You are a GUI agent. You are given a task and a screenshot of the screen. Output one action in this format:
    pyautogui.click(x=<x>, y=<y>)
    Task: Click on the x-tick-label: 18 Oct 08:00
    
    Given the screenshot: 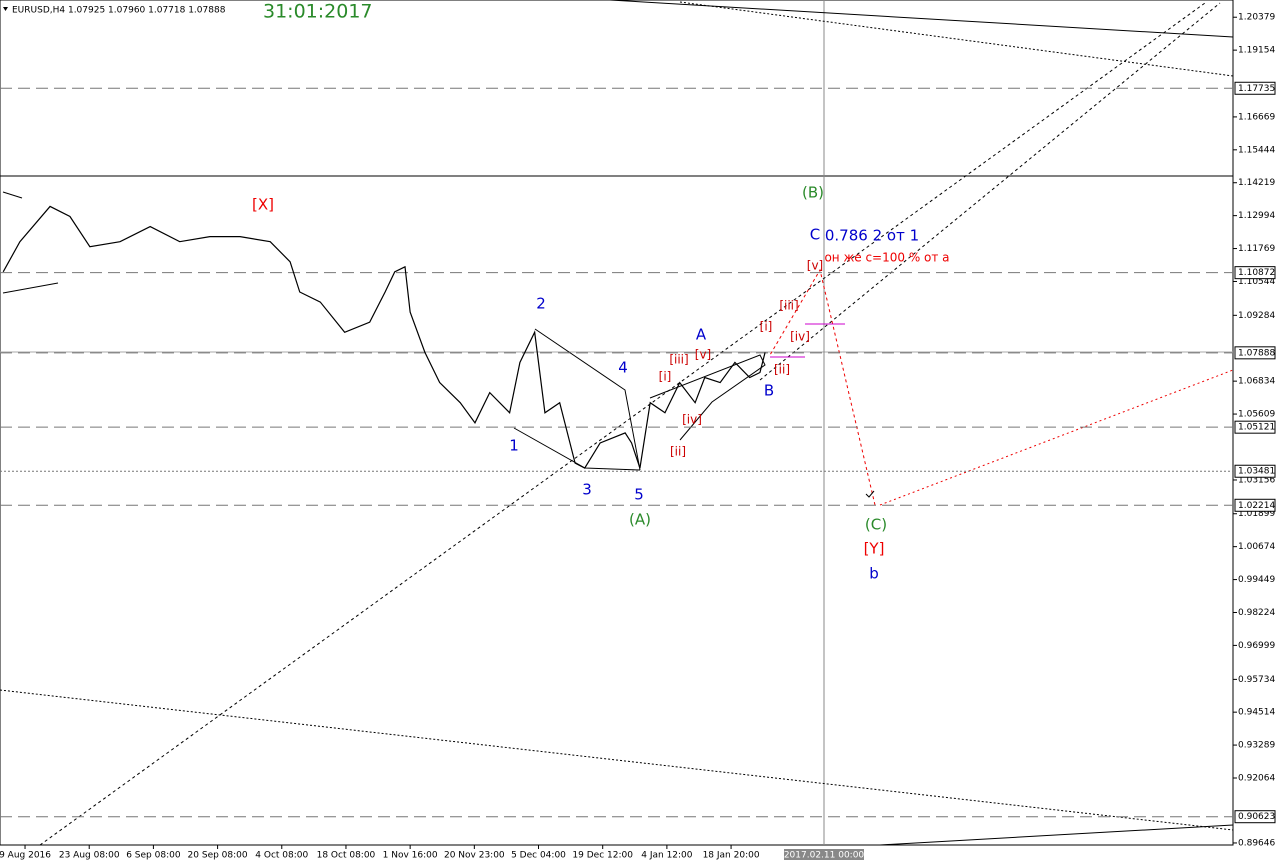 What is the action you would take?
    pyautogui.click(x=346, y=856)
    